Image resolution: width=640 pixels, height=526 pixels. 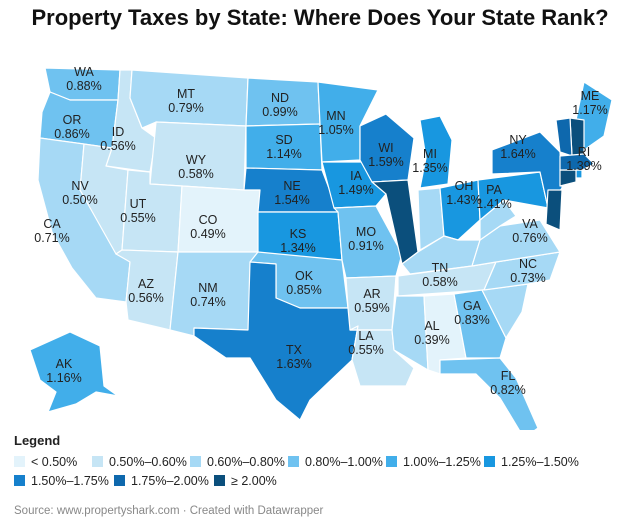 What do you see at coordinates (254, 480) in the screenshot?
I see `legend-label: ≥ 2.00%` at bounding box center [254, 480].